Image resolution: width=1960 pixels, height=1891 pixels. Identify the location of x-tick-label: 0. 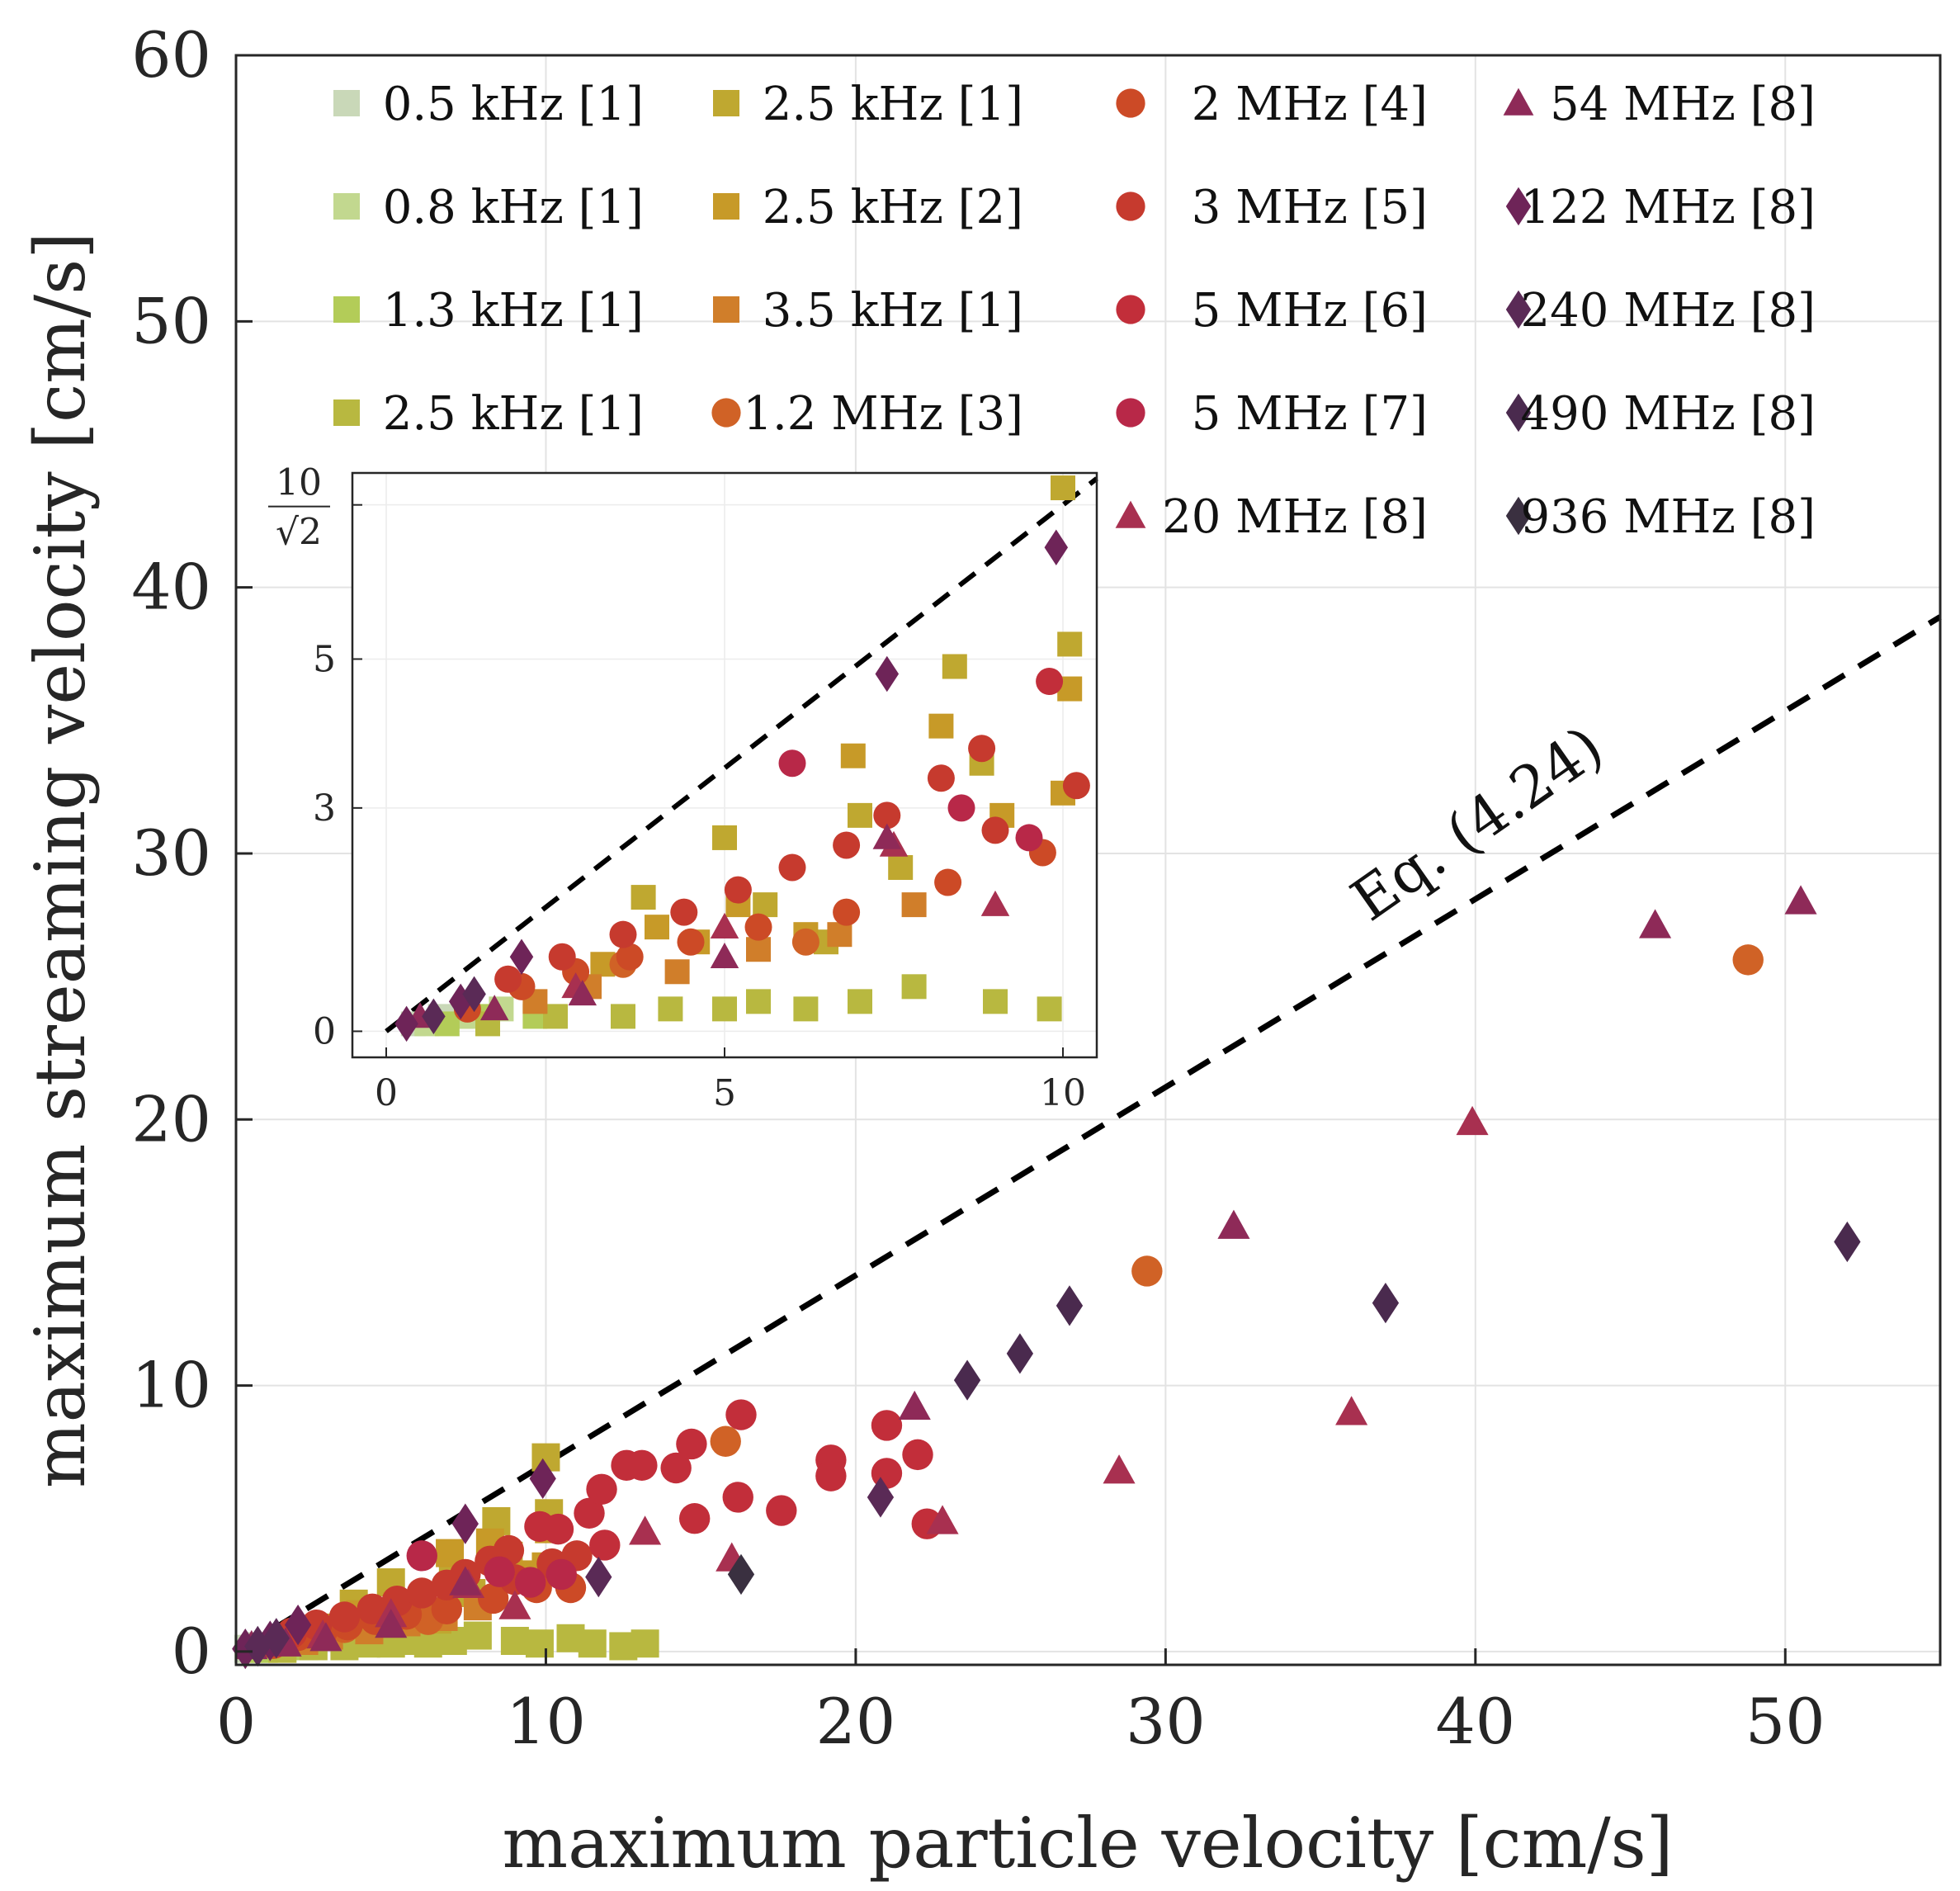
(236, 1722).